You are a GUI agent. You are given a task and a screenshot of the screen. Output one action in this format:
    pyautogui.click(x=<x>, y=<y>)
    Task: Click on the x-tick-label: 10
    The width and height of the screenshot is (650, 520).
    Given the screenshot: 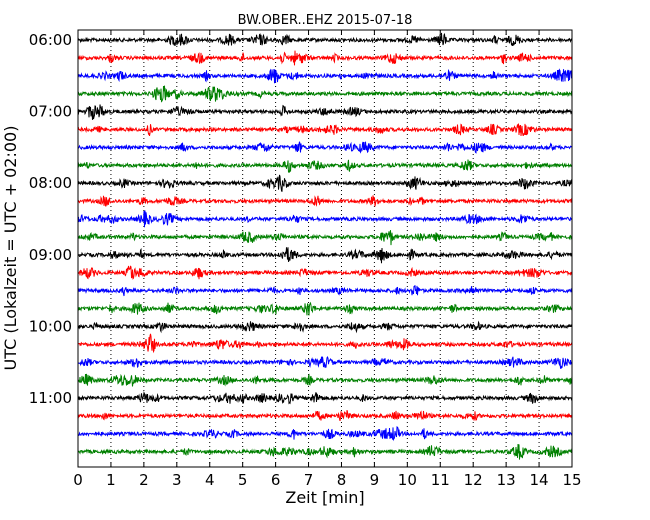 What is the action you would take?
    pyautogui.click(x=407, y=480)
    